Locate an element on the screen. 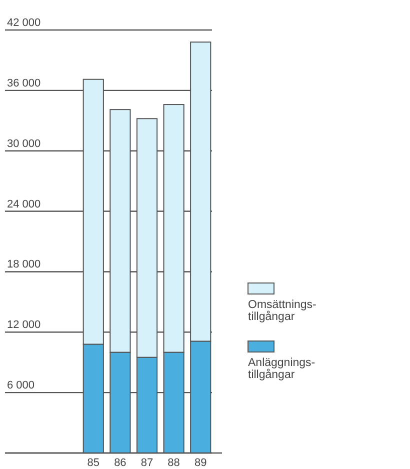 This screenshot has height=469, width=410. x-tick-label: 89 is located at coordinates (200, 463).